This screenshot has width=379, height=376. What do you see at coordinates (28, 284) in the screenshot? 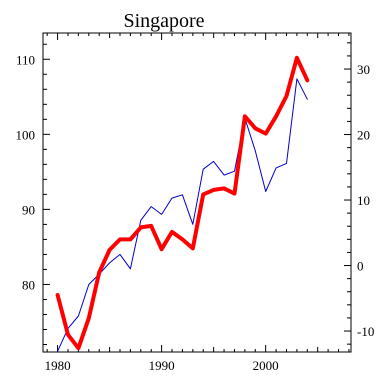
I see `left-tick-label: 80` at bounding box center [28, 284].